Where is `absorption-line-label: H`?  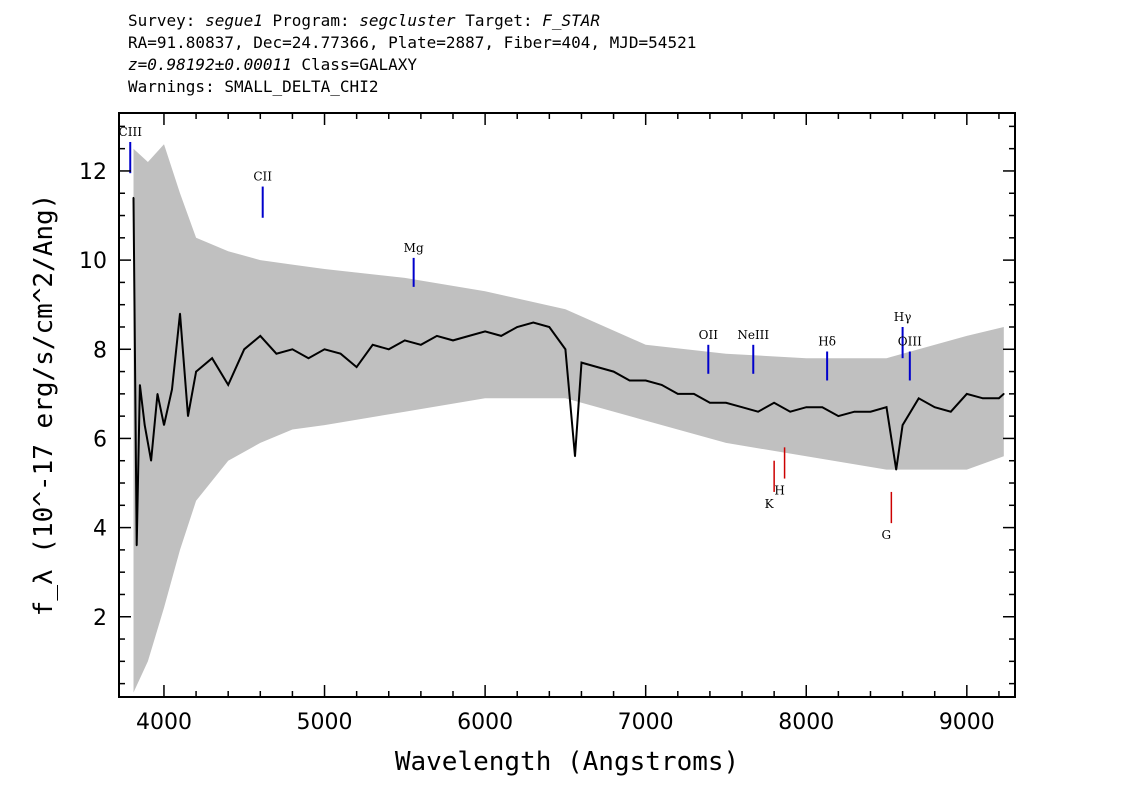
absorption-line-label: H is located at coordinates (779, 491).